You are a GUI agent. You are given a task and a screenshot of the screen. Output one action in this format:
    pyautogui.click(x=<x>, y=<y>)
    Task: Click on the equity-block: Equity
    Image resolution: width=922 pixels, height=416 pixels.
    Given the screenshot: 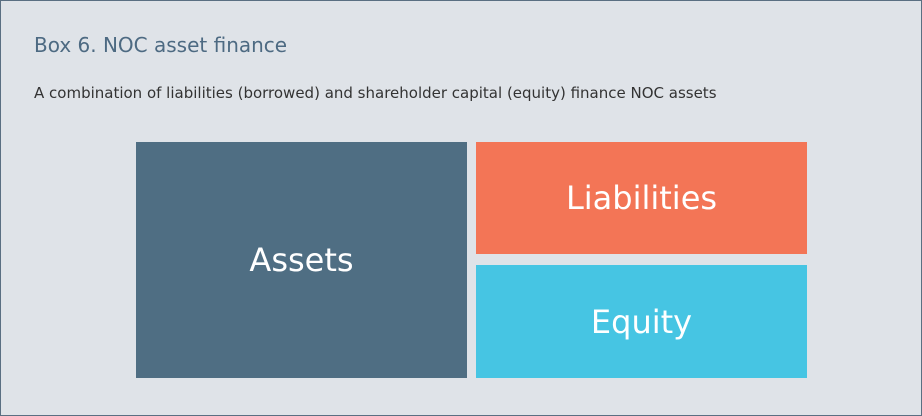 What is the action you would take?
    pyautogui.click(x=641, y=321)
    